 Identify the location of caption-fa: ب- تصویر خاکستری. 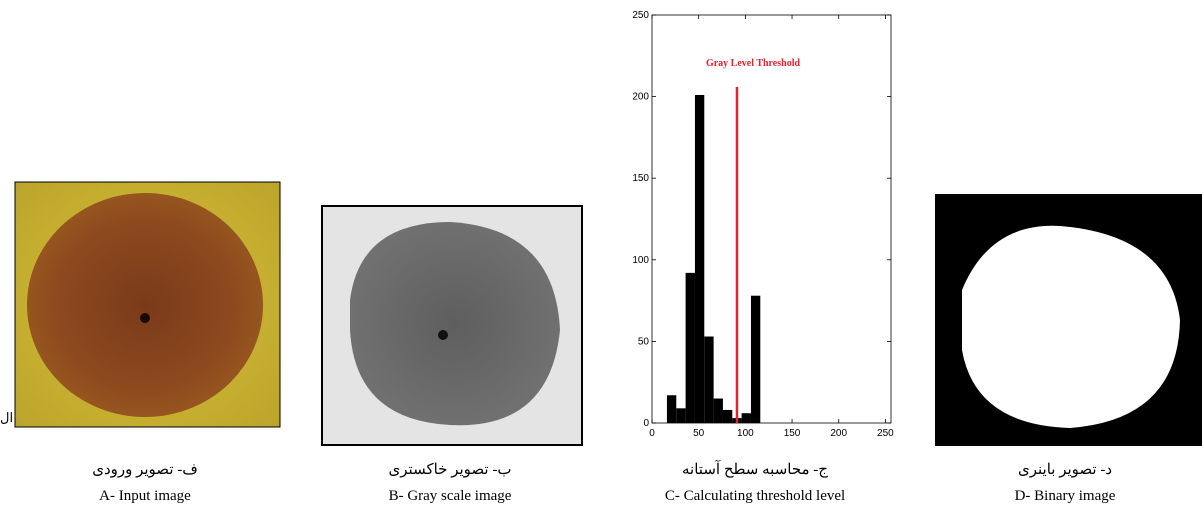
(450, 470).